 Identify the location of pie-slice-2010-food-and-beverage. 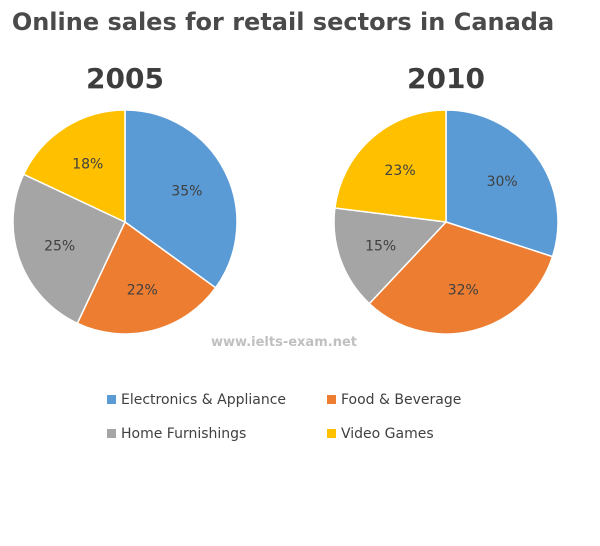
(461, 278).